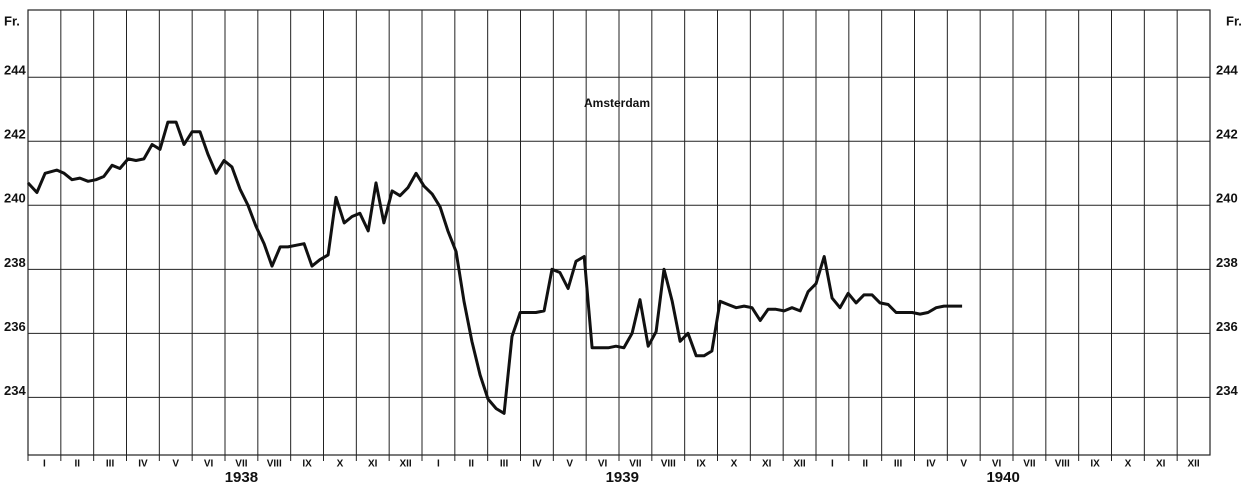  What do you see at coordinates (15, 198) in the screenshot?
I see `y-tick-label: 240` at bounding box center [15, 198].